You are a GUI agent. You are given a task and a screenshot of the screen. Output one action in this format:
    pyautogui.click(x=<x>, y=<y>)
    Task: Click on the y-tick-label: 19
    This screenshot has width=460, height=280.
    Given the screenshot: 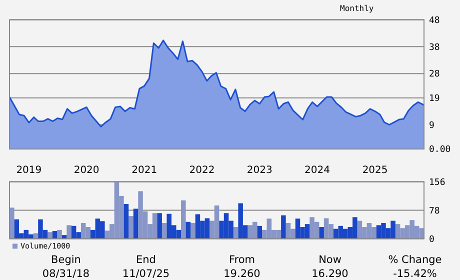 What is the action you would take?
    pyautogui.click(x=434, y=99)
    